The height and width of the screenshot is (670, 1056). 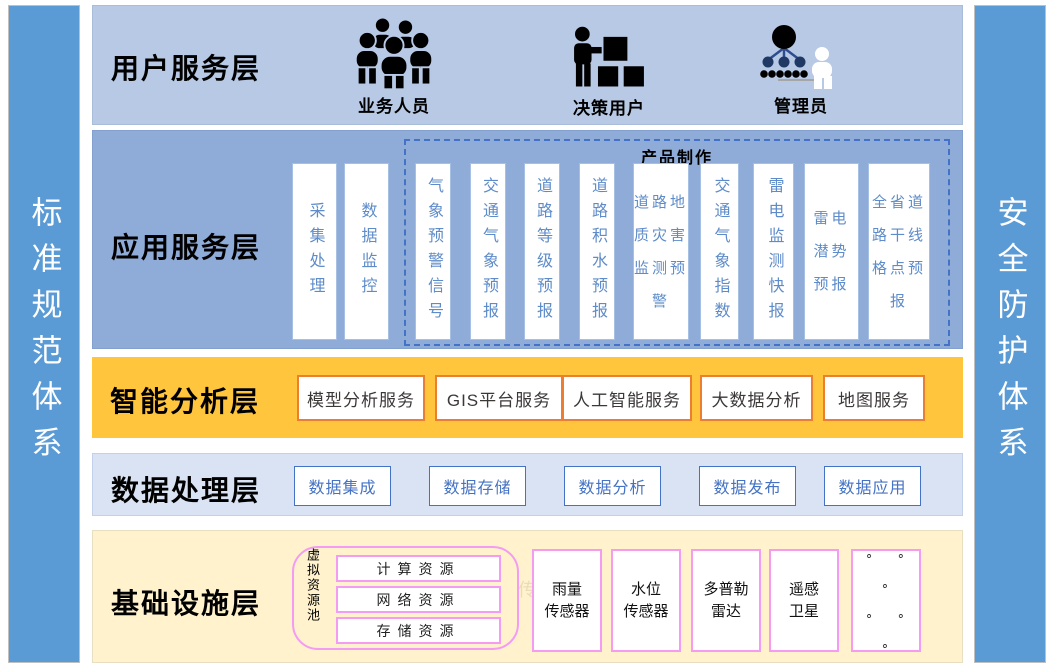 What do you see at coordinates (612, 486) in the screenshot?
I see `data-box-analysis: 数据分析` at bounding box center [612, 486].